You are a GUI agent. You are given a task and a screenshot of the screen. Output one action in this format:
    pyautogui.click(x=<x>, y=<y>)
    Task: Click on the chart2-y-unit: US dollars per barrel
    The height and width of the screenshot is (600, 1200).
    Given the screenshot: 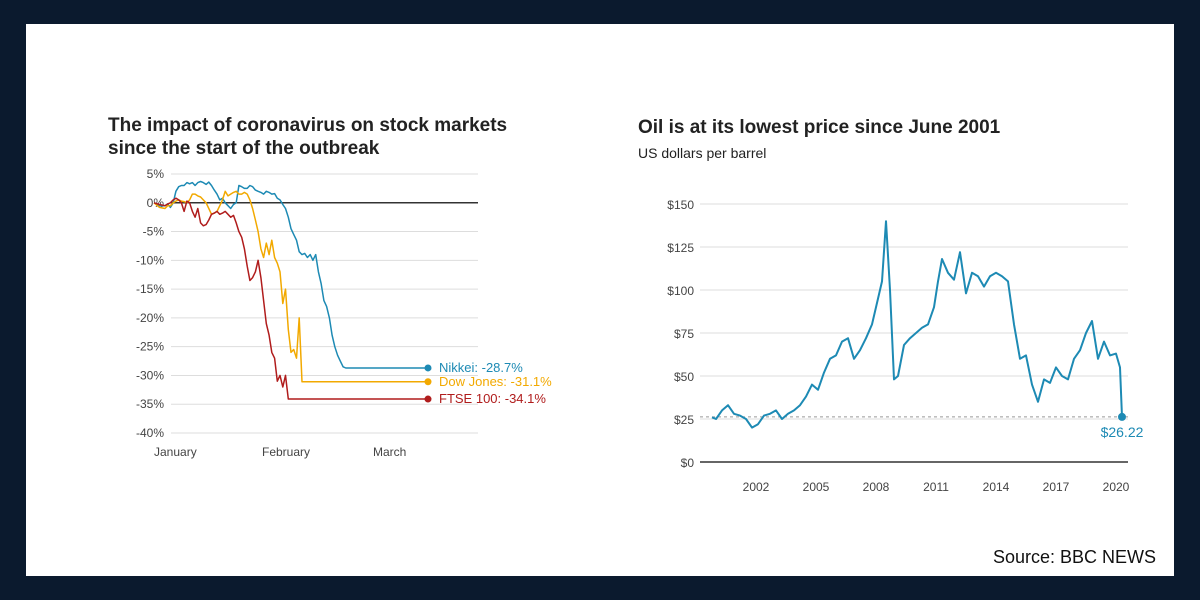 What is the action you would take?
    pyautogui.click(x=702, y=153)
    